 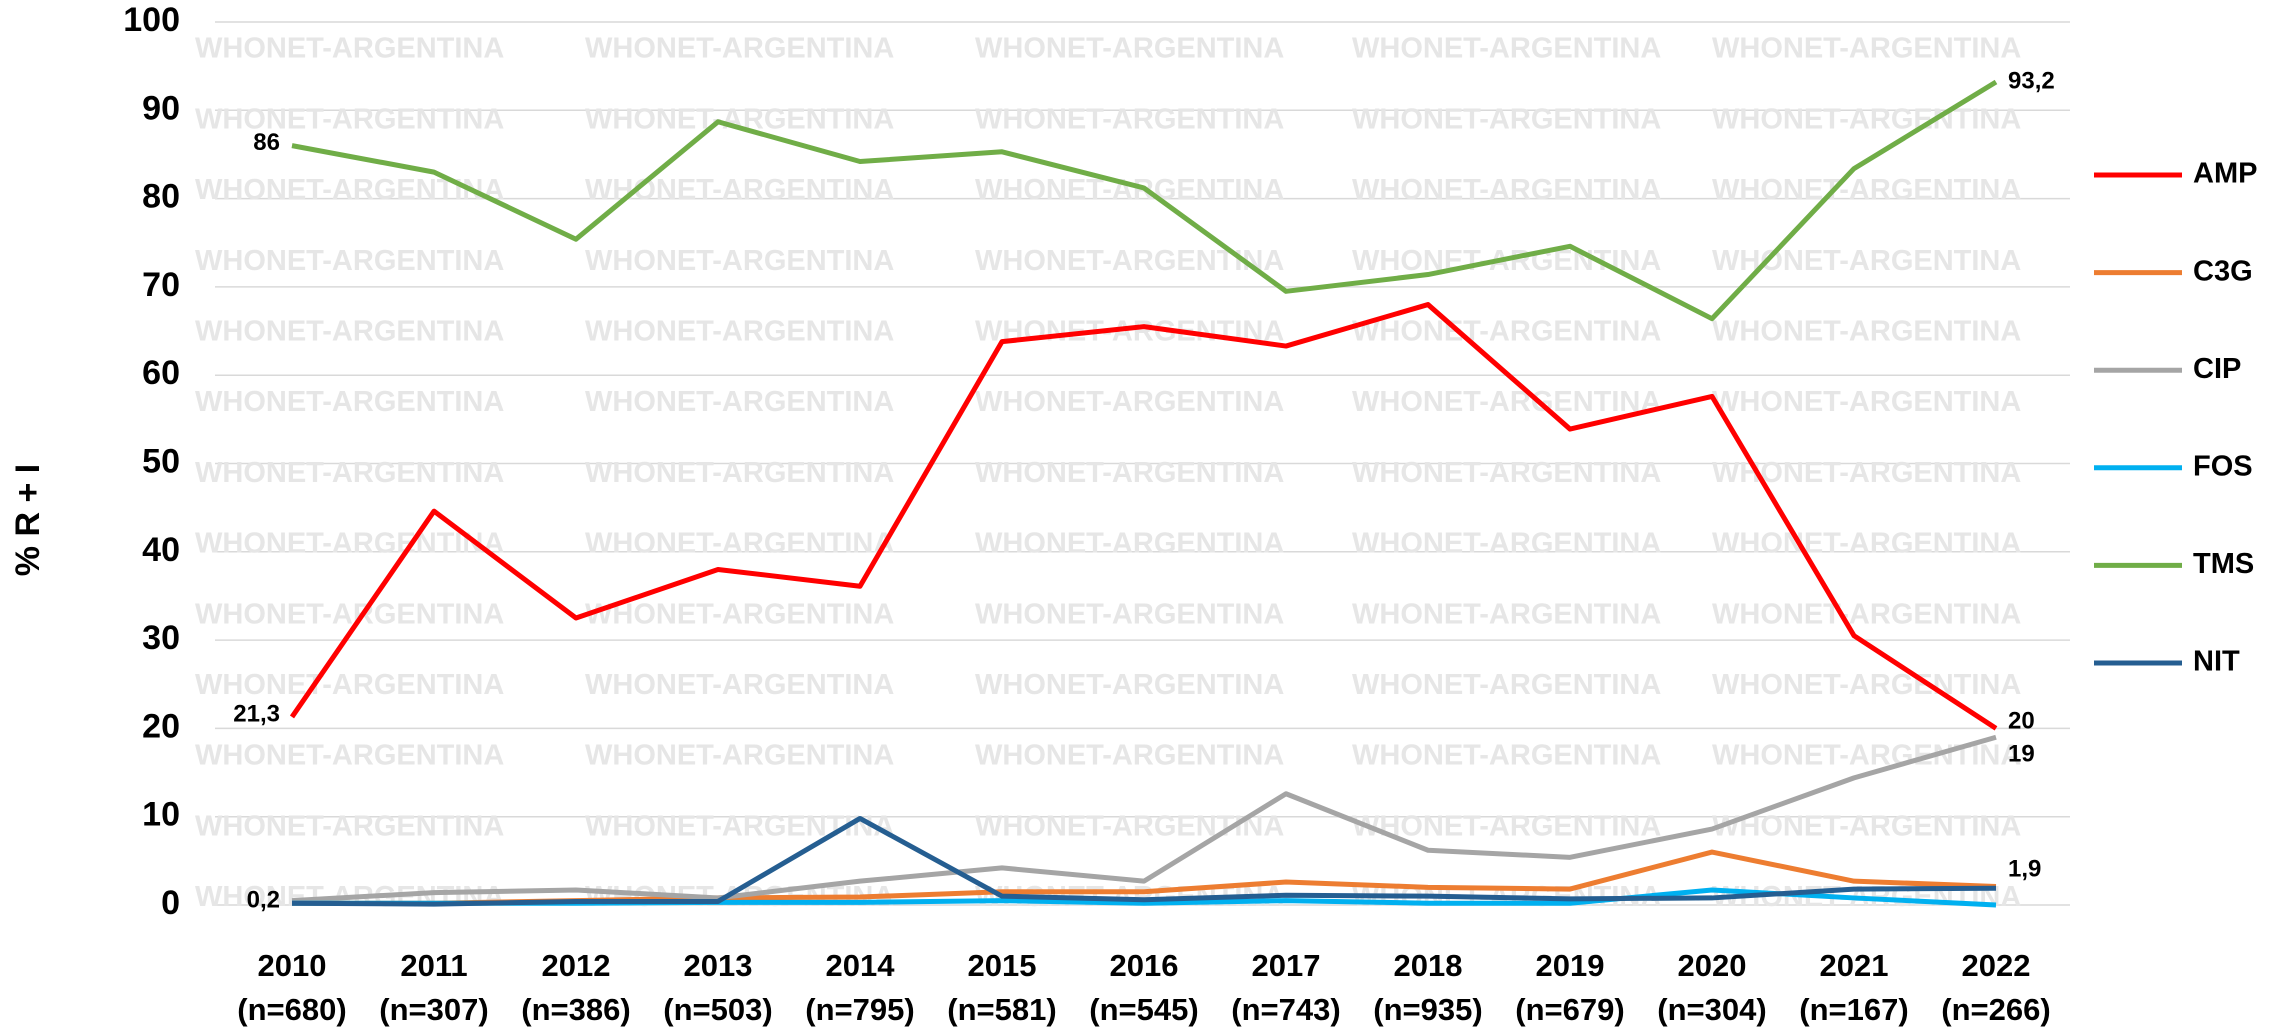 What do you see at coordinates (718, 965) in the screenshot?
I see `x-tick-label: 2013` at bounding box center [718, 965].